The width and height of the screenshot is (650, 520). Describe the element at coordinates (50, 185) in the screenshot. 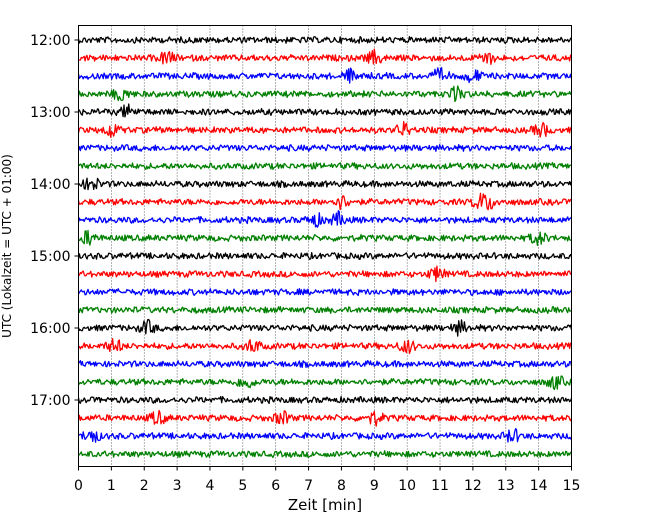

I see `y-tick-label: 14:00` at that location.